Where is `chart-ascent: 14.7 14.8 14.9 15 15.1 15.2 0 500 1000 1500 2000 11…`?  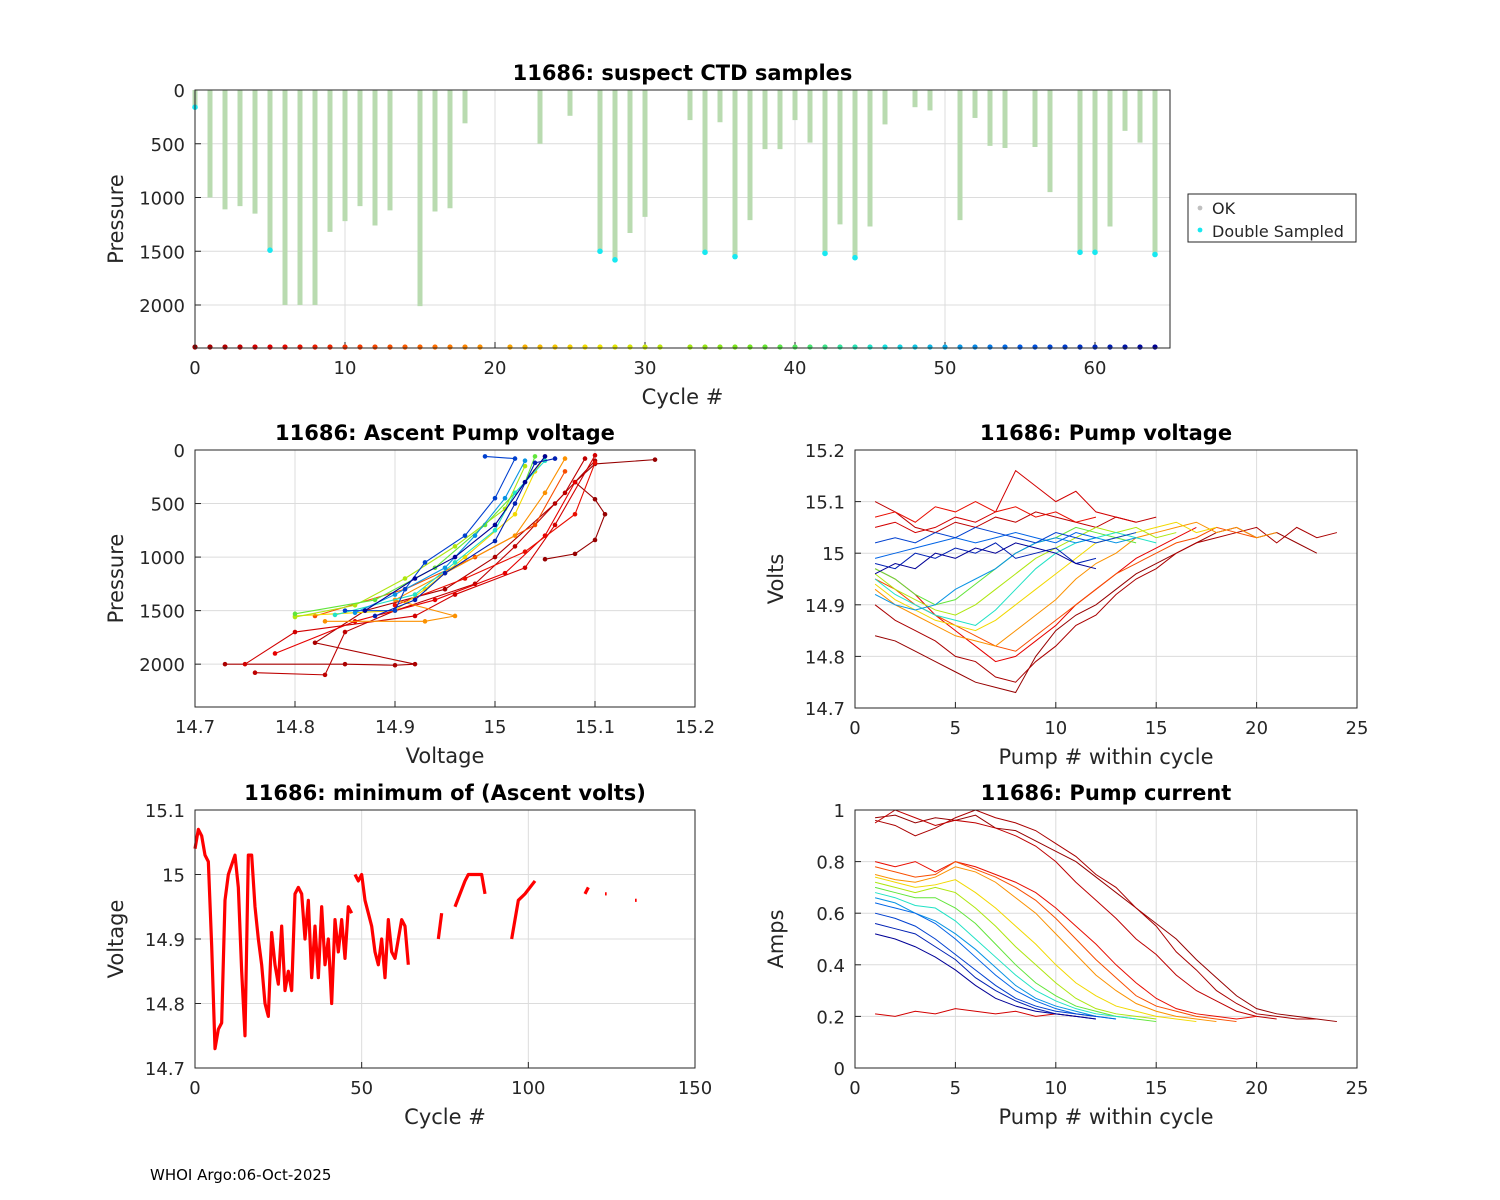 chart-ascent: 14.7 14.8 14.9 15 15.1 15.2 0 500 1000 1500 2000 11… is located at coordinates (409, 594).